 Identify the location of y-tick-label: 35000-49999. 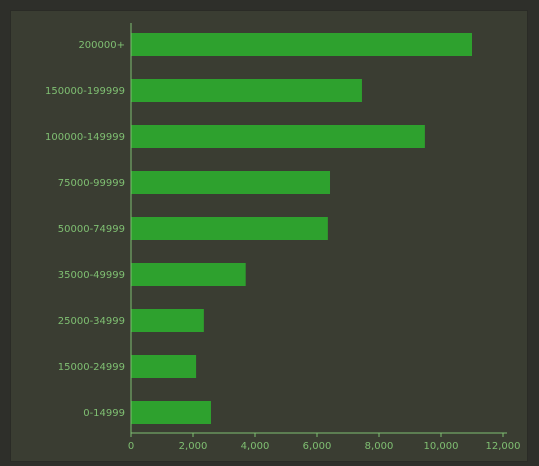
(91, 275).